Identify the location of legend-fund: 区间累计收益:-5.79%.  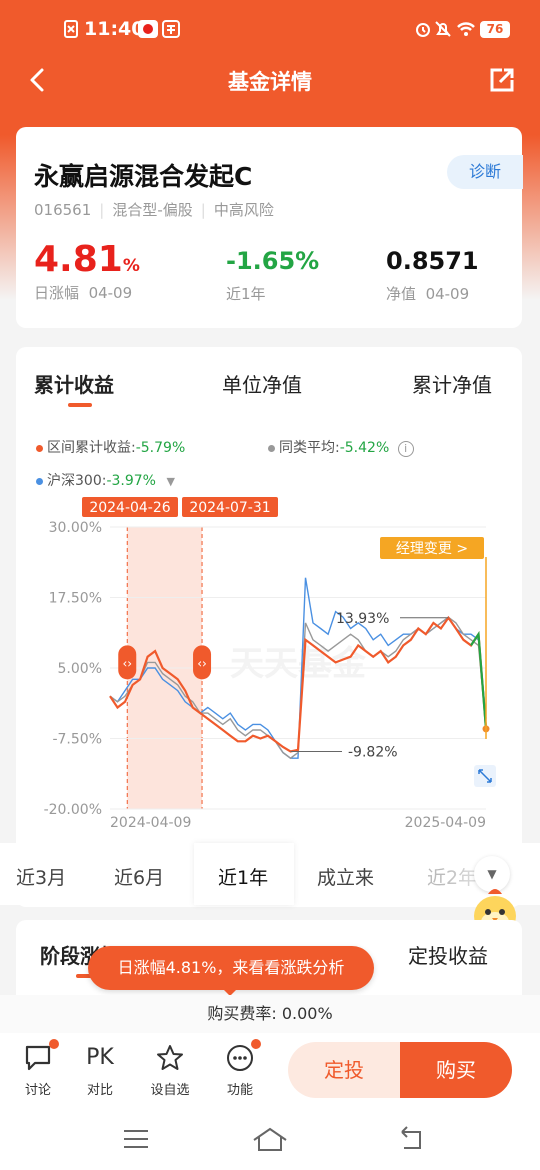
(110, 447).